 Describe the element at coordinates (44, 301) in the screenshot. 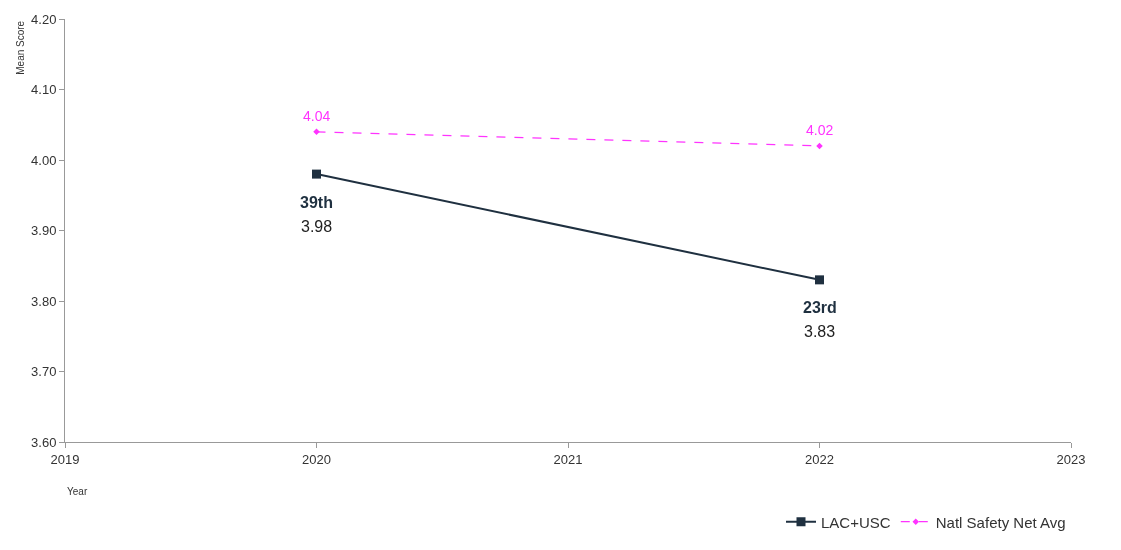

I see `y-tick-label: 3.80` at that location.